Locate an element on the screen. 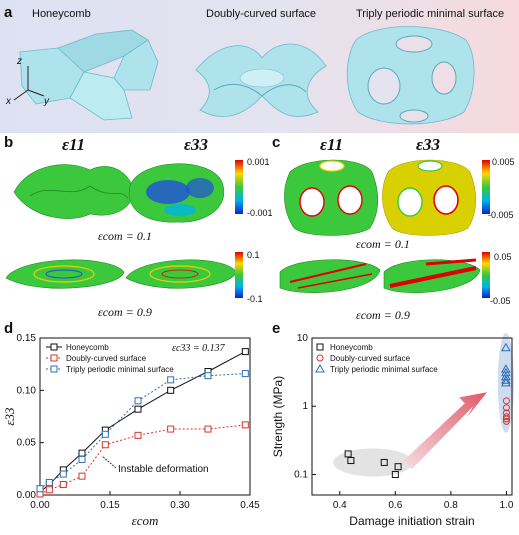 The image size is (519, 535). y-axis-label: ε33 is located at coordinates (9, 416).